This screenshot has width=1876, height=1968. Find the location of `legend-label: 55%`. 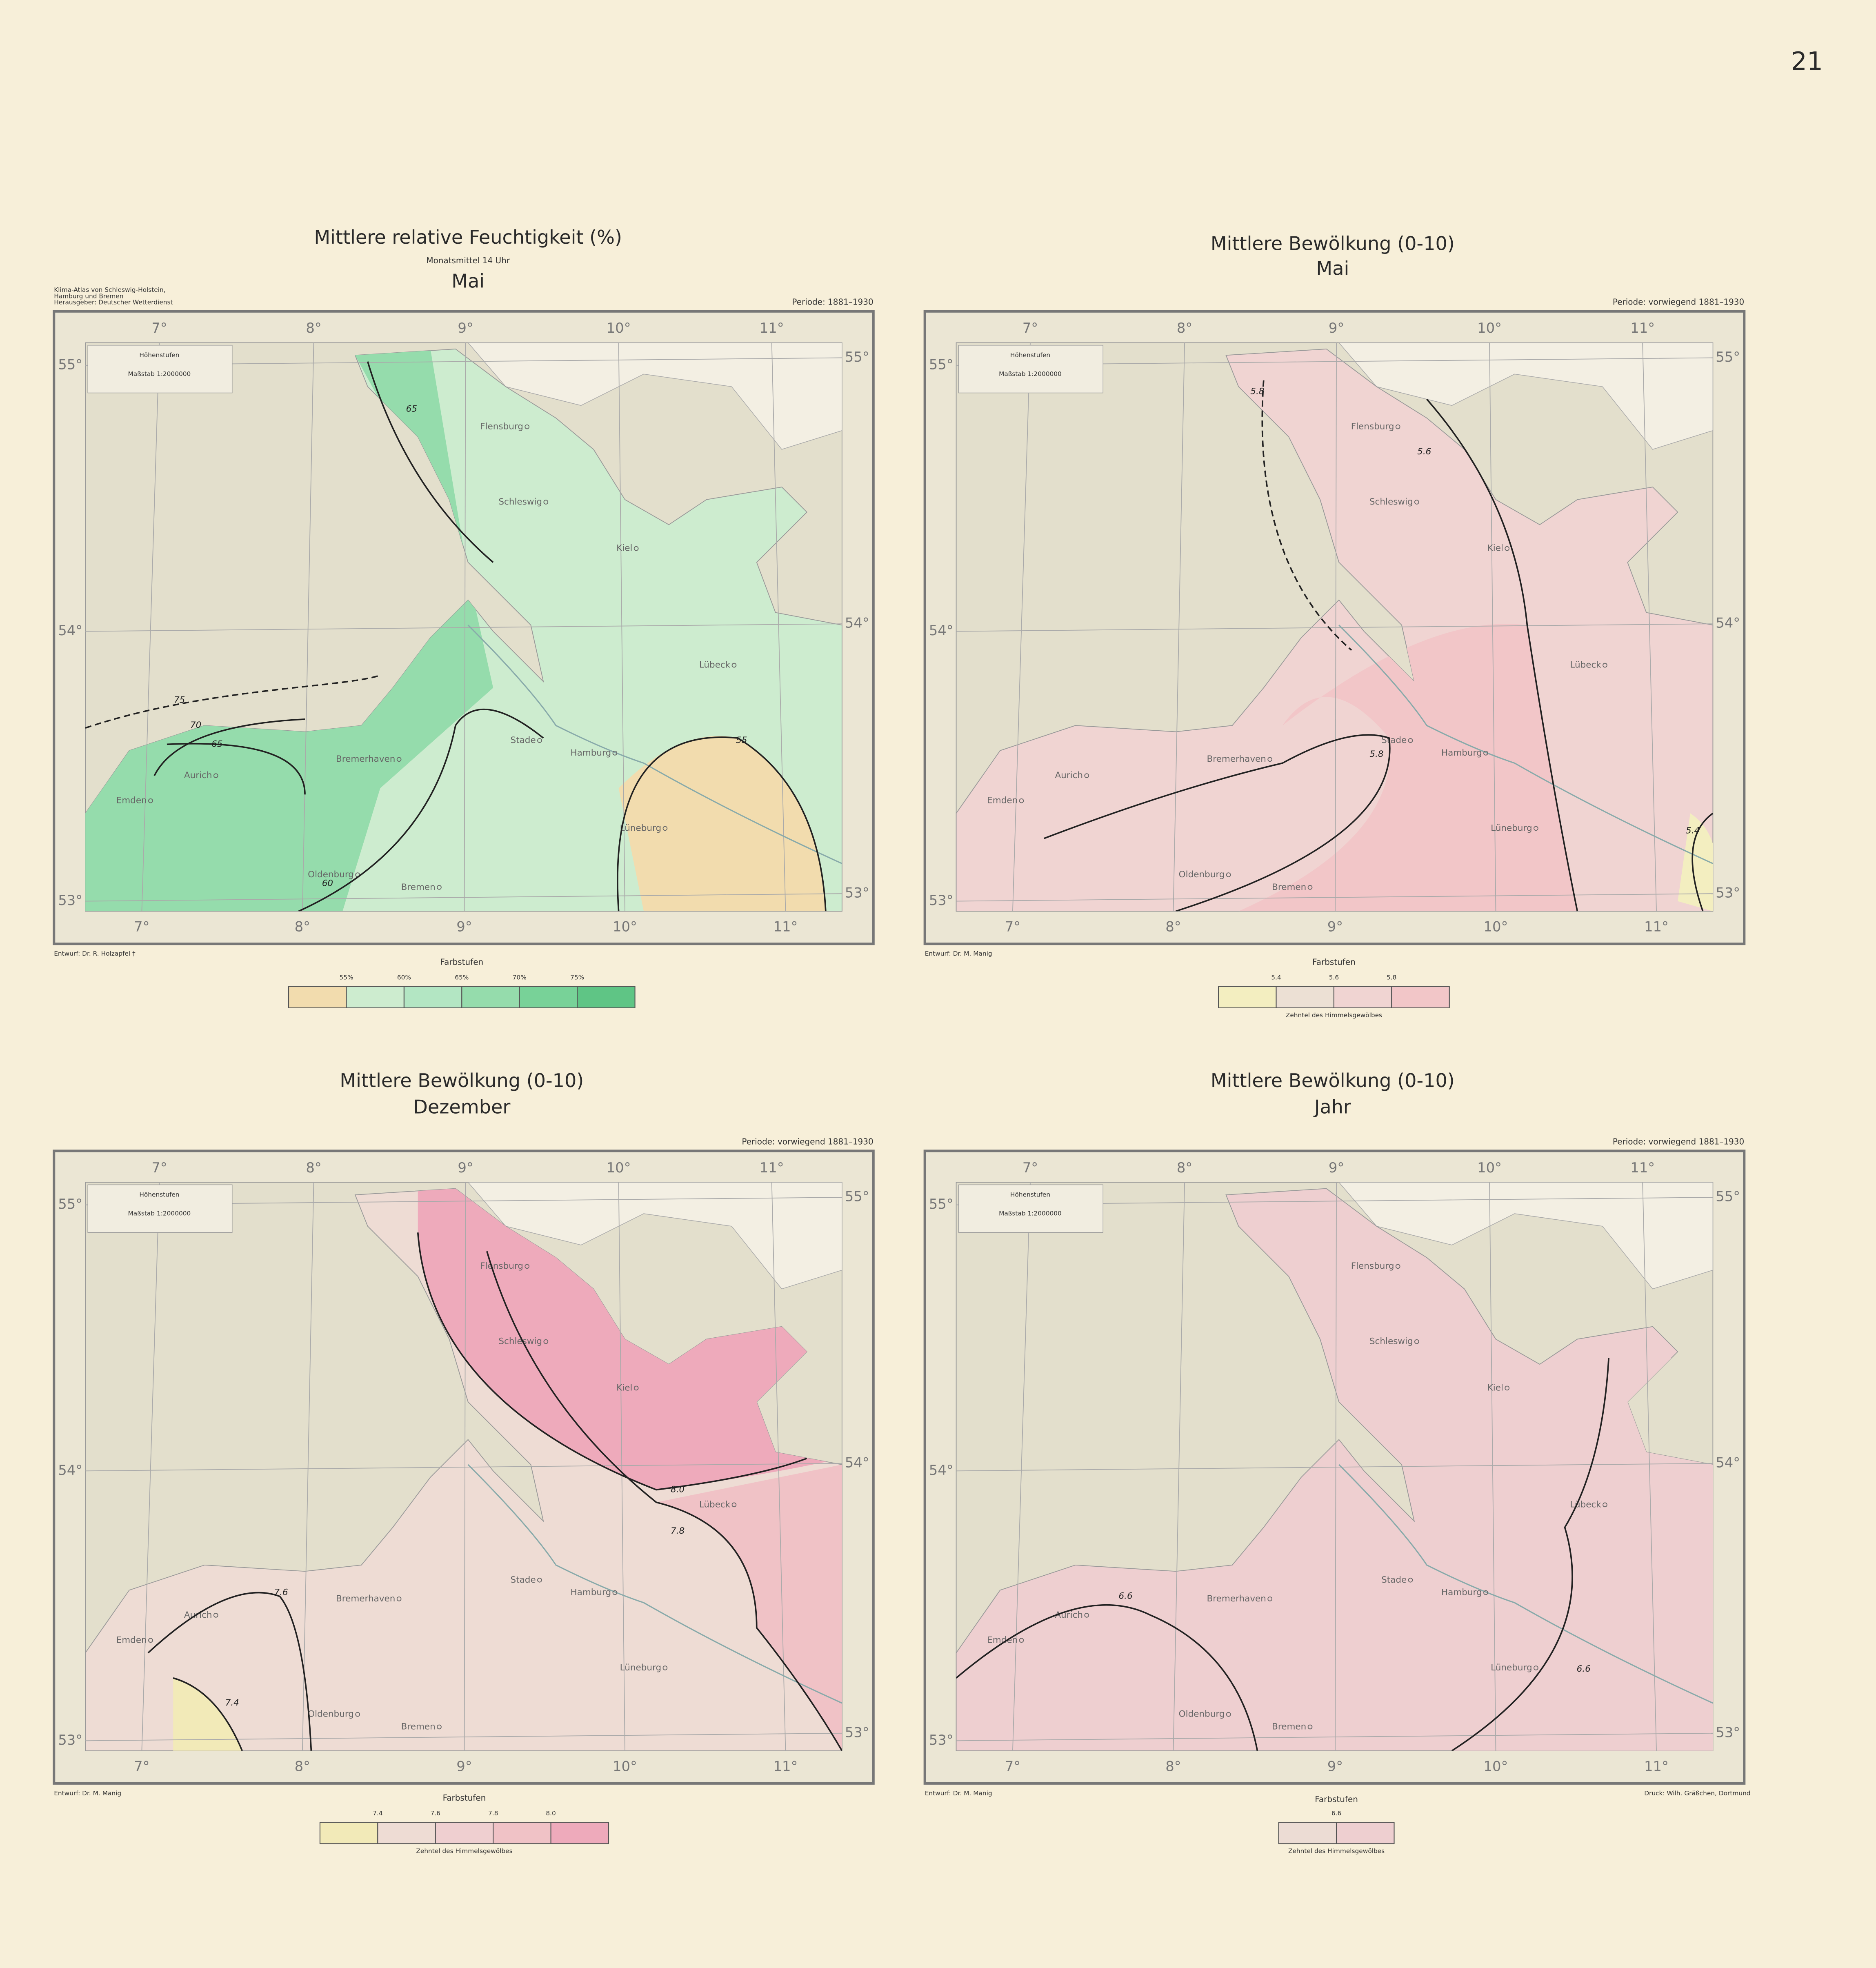

legend-label: 55% is located at coordinates (346, 977).